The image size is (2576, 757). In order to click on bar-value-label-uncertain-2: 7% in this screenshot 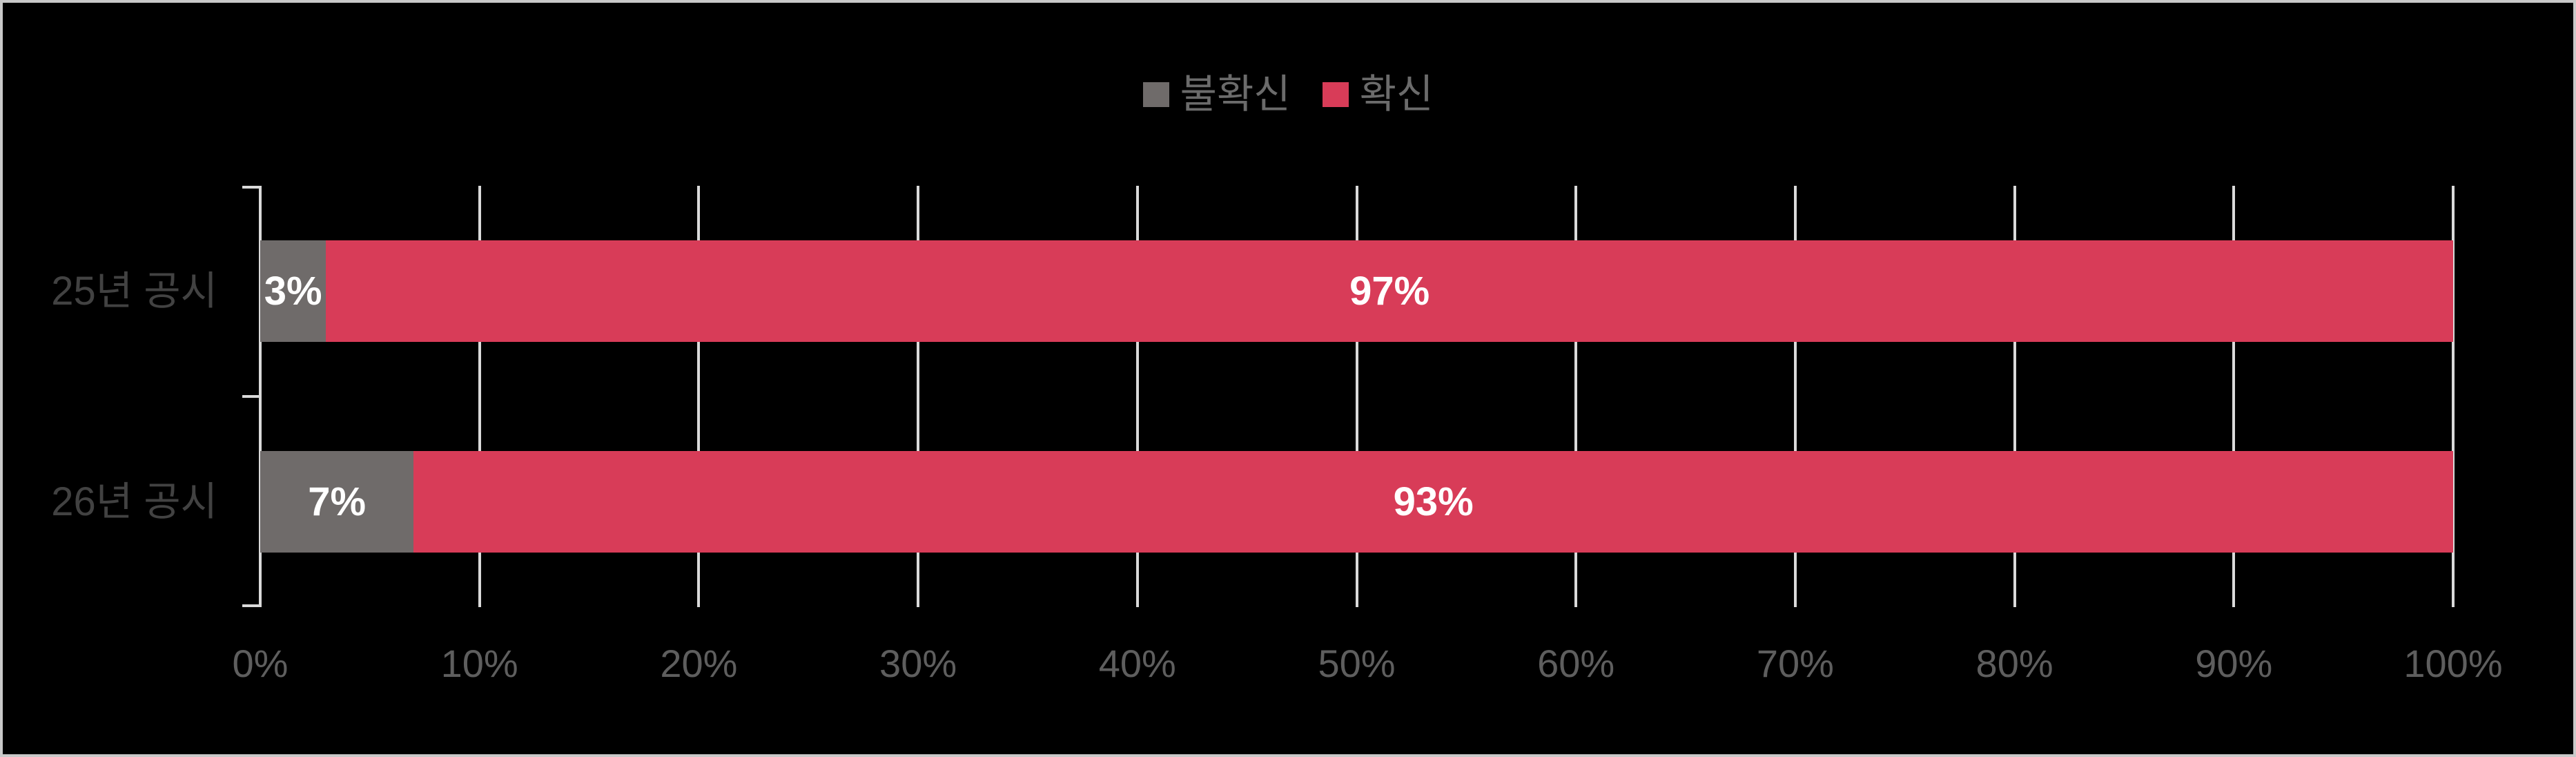, I will do `click(337, 501)`.